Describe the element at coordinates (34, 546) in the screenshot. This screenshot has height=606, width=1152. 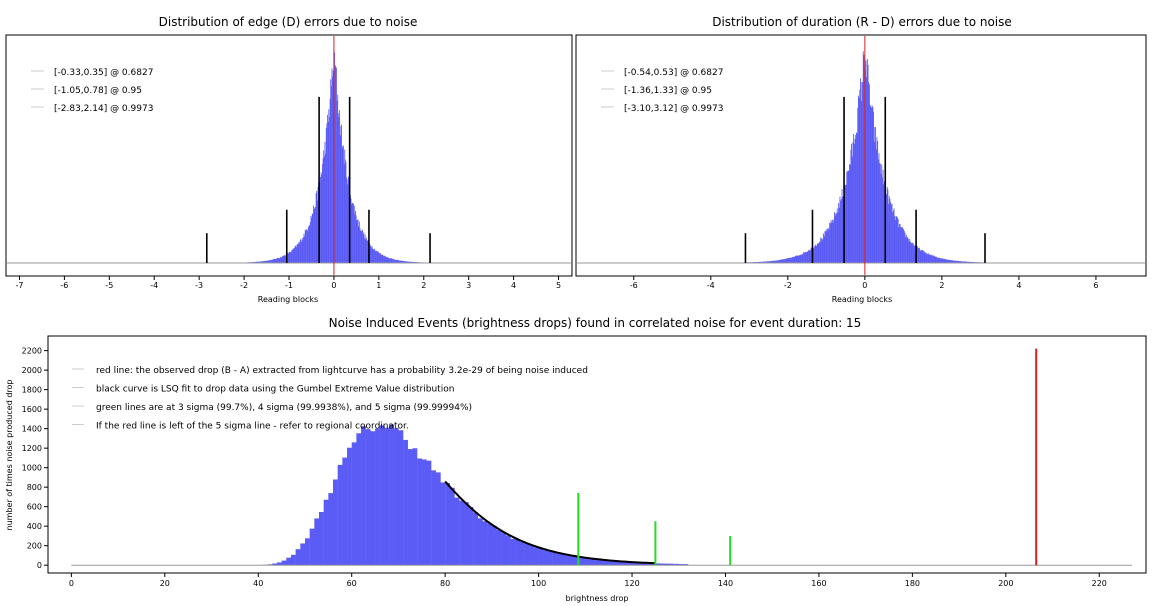
I see `y-tick-label: 200` at that location.